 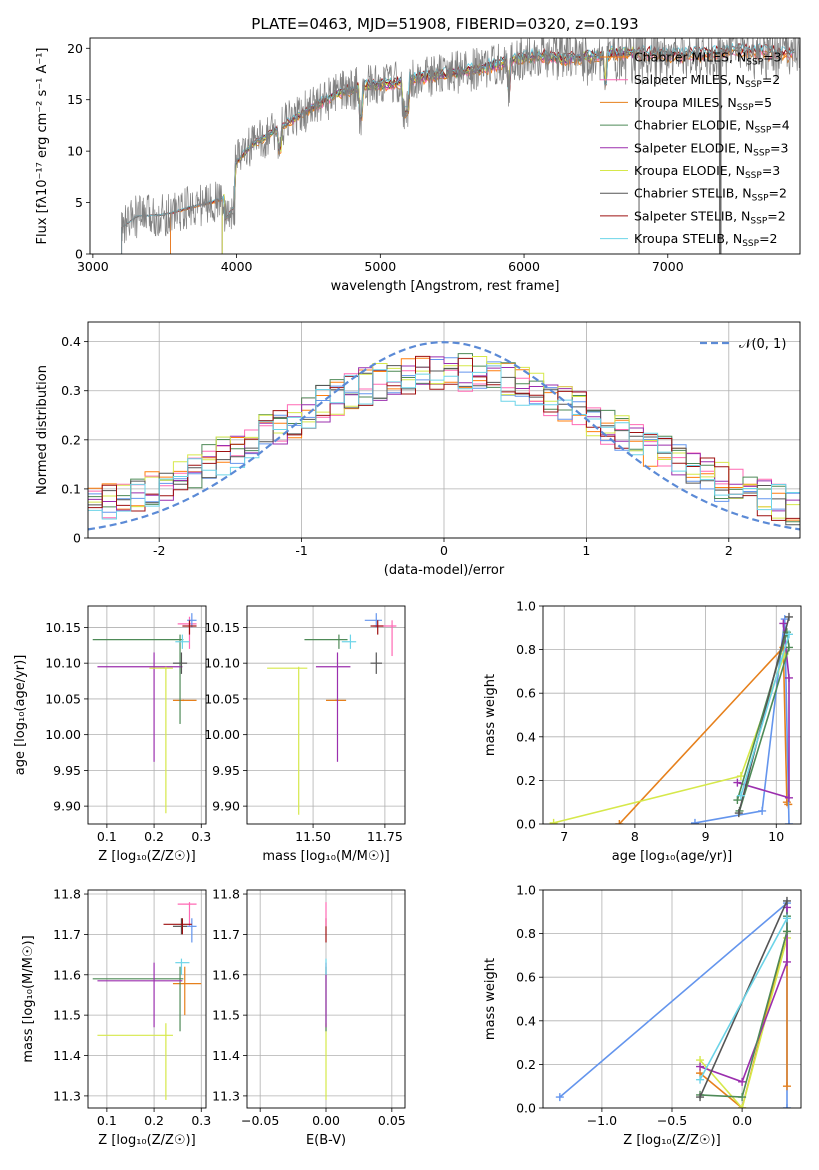 I want to click on y-tick-label: 0.1, so click(x=71, y=488).